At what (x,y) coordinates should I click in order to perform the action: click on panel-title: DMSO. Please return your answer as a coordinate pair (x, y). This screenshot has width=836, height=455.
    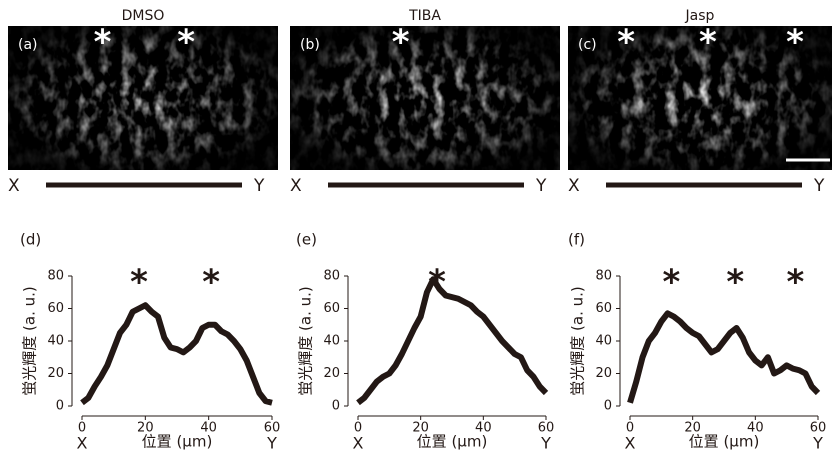
    Looking at the image, I should click on (143, 16).